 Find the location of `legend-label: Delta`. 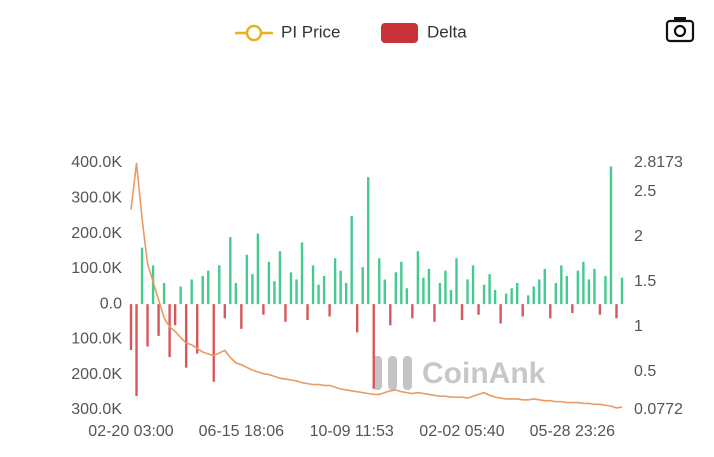

legend-label: Delta is located at coordinates (447, 31).